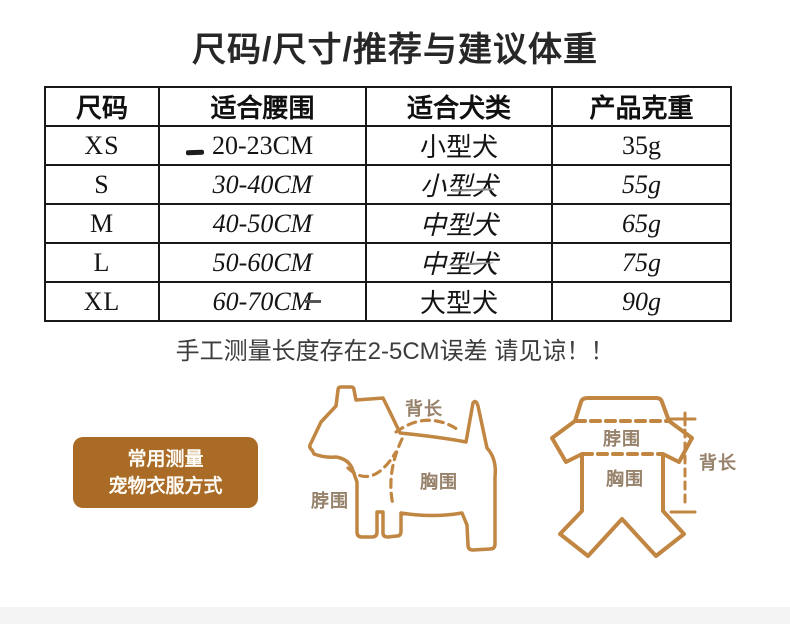  I want to click on table-row: XS 20-23CM 小型犬 35g, so click(388, 145).